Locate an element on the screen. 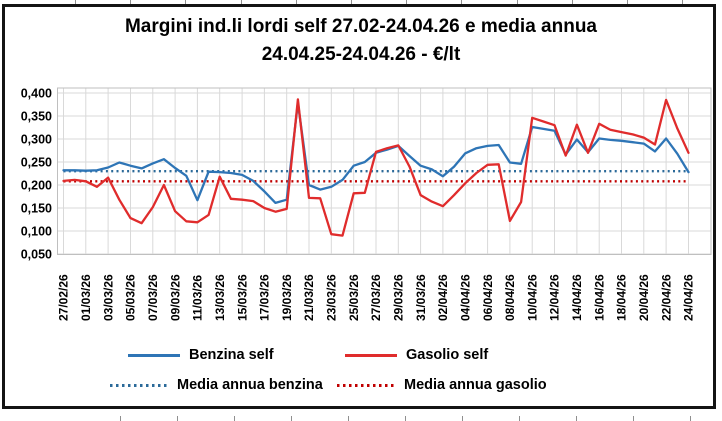  chart-title-line2: 24.04.25-24.04.26 - €/lt is located at coordinates (361, 54).